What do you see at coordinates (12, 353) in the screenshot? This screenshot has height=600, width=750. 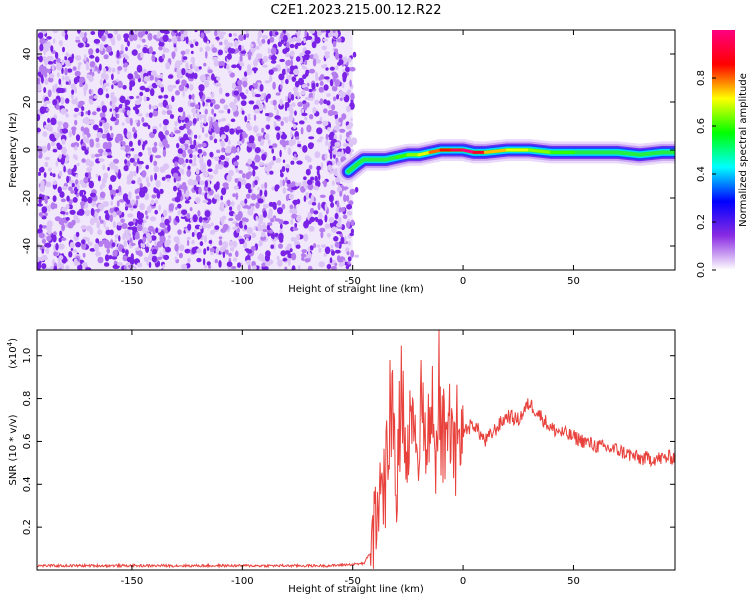 I see `snr-y-multiplier: (x104)` at bounding box center [12, 353].